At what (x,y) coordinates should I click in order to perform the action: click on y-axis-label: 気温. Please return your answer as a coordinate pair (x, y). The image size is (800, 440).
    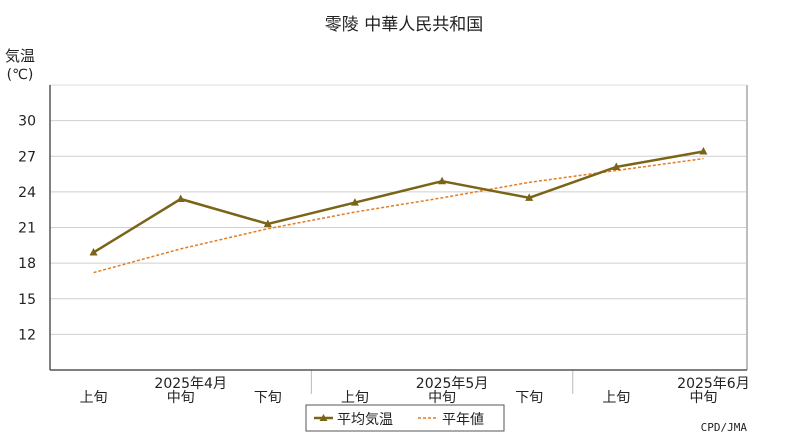
    Looking at the image, I should click on (20, 56).